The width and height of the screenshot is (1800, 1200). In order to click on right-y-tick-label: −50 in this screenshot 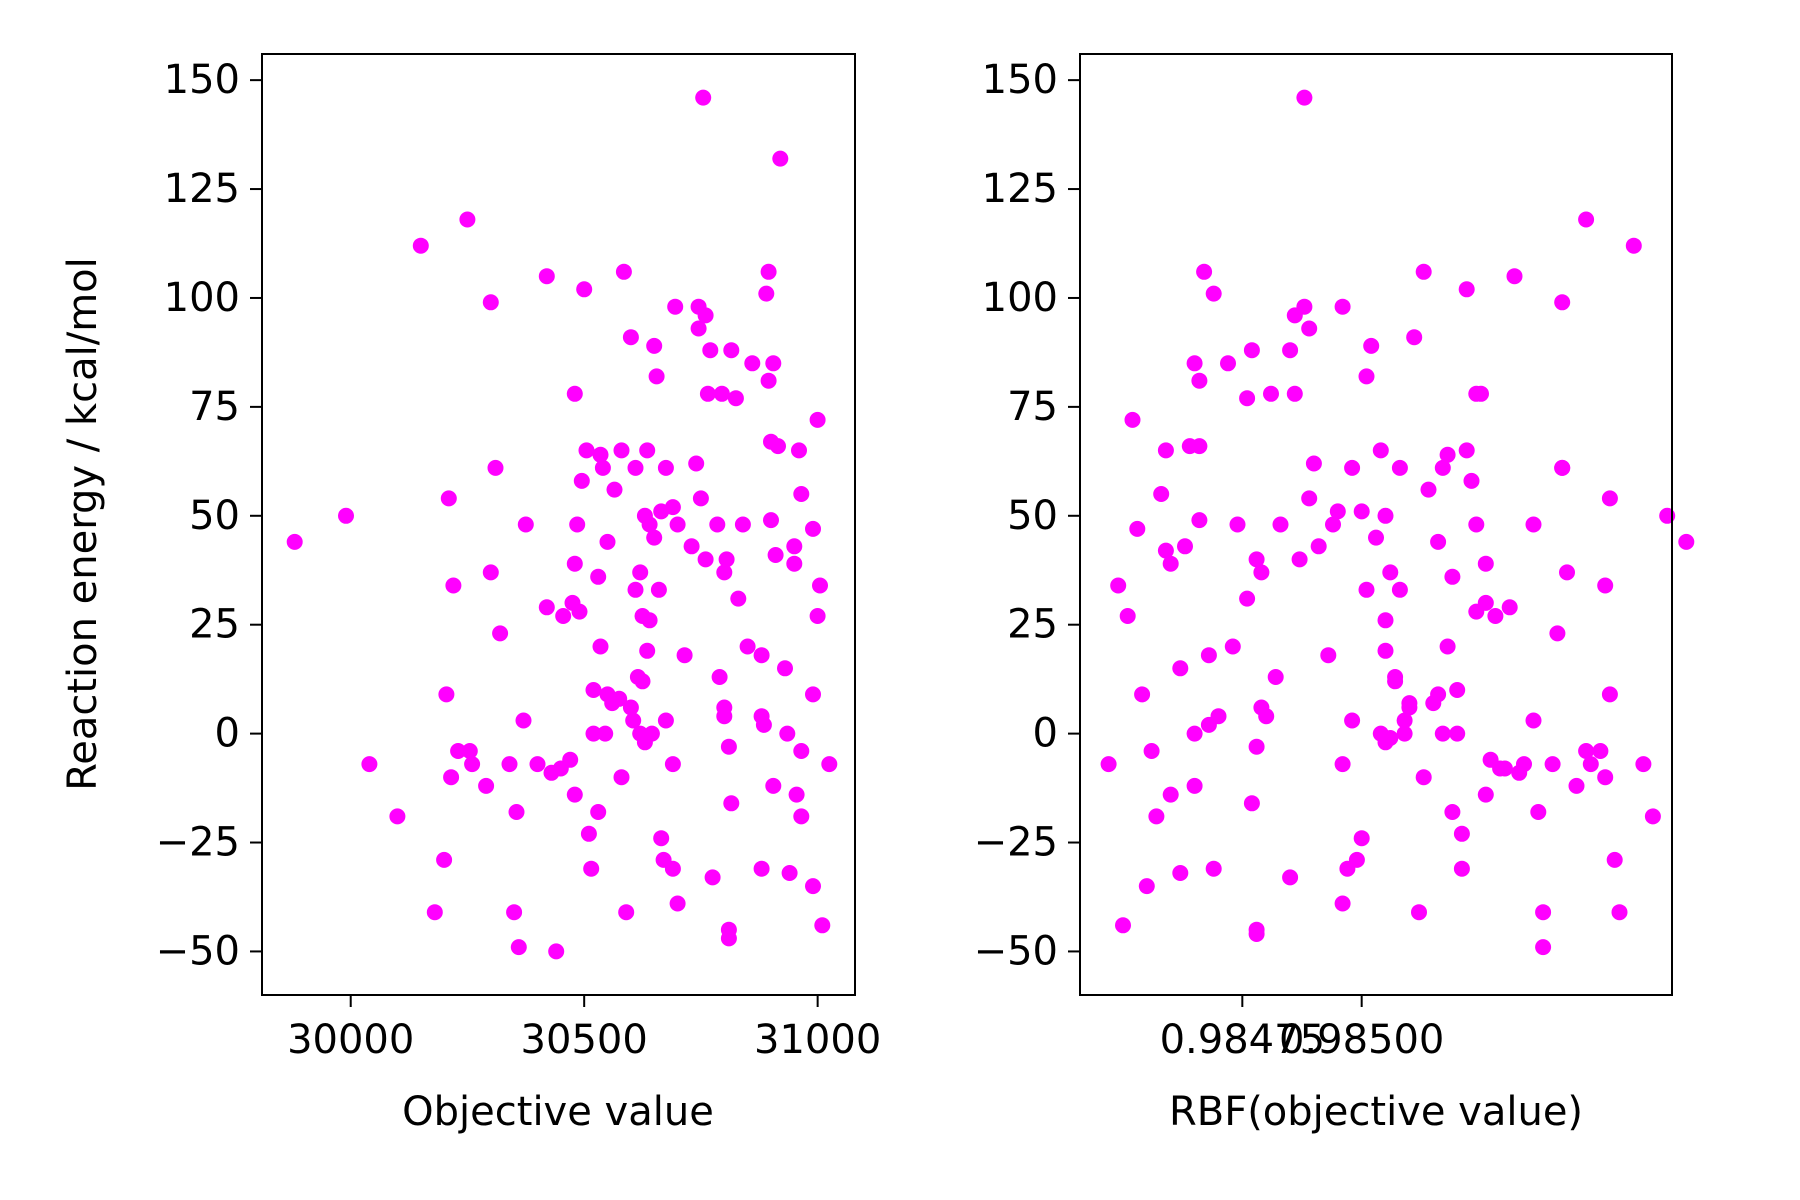, I will do `click(1016, 951)`.